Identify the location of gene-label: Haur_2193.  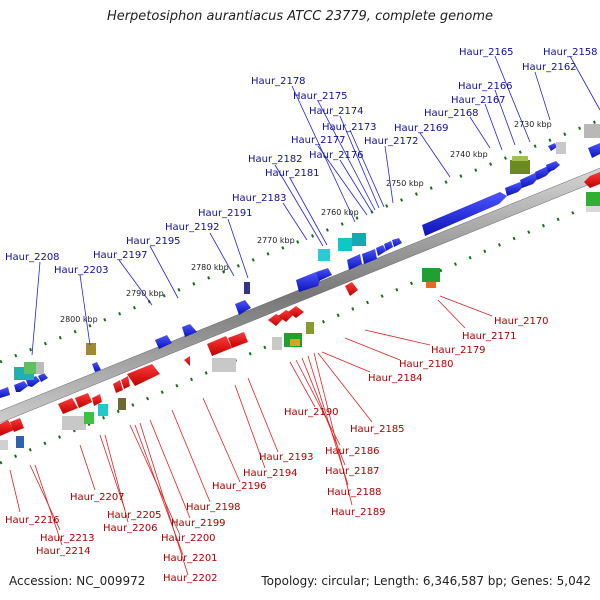
(286, 457).